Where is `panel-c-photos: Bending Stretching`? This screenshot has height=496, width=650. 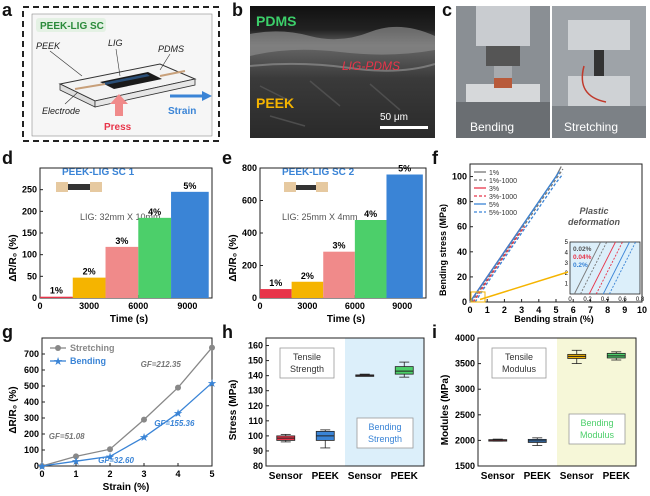
panel-c-photos: Bending Stretching is located at coordinates (551, 72).